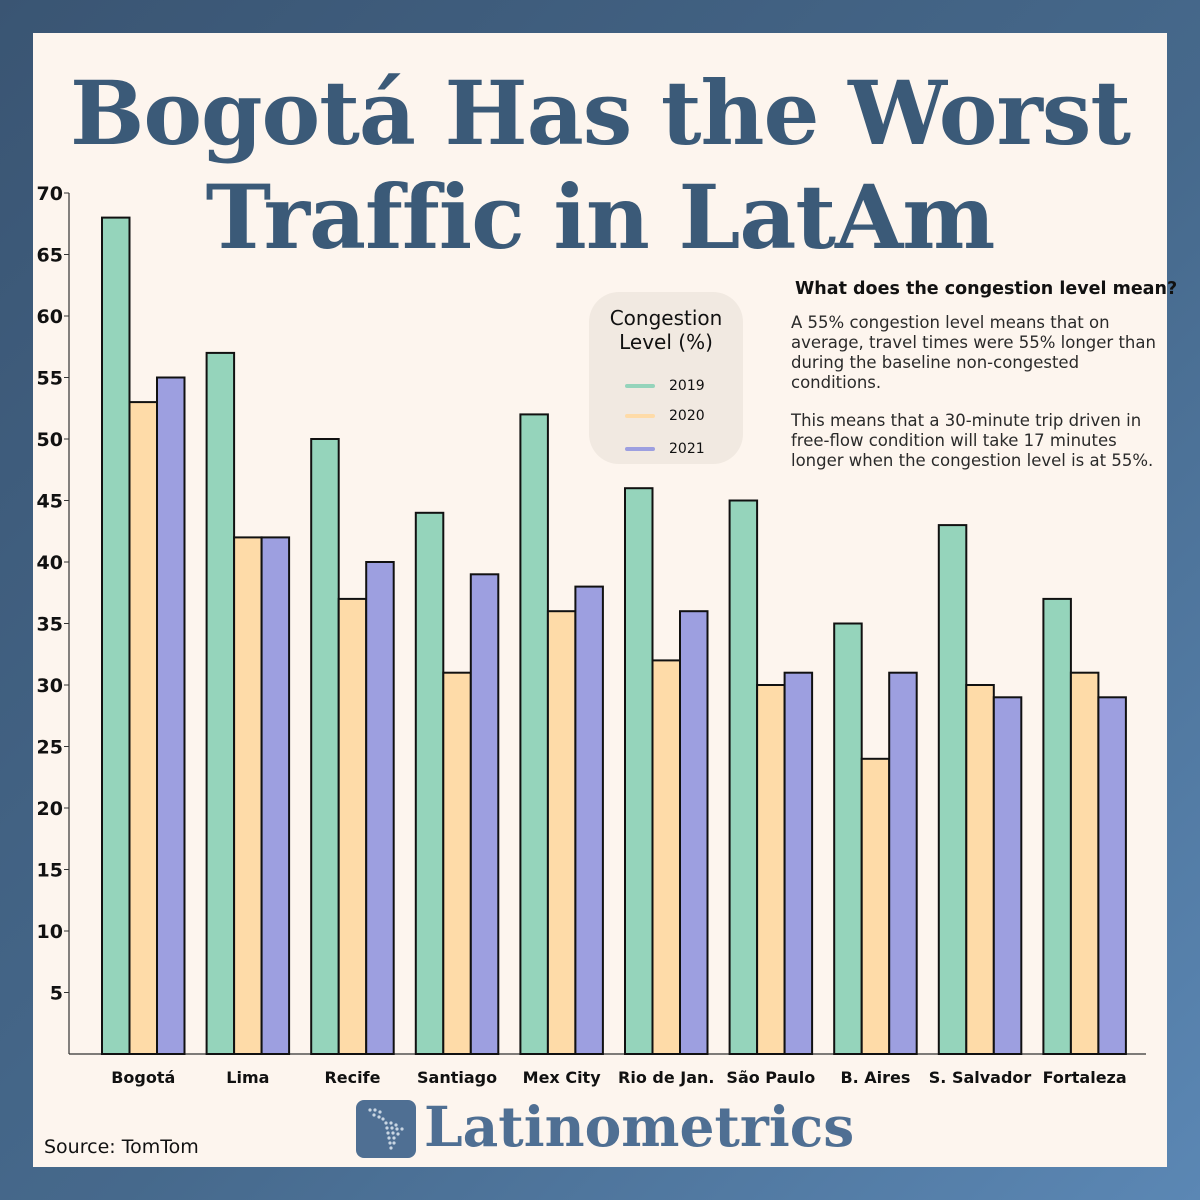 The height and width of the screenshot is (1200, 1200). I want to click on y-tick-label: 10, so click(50, 932).